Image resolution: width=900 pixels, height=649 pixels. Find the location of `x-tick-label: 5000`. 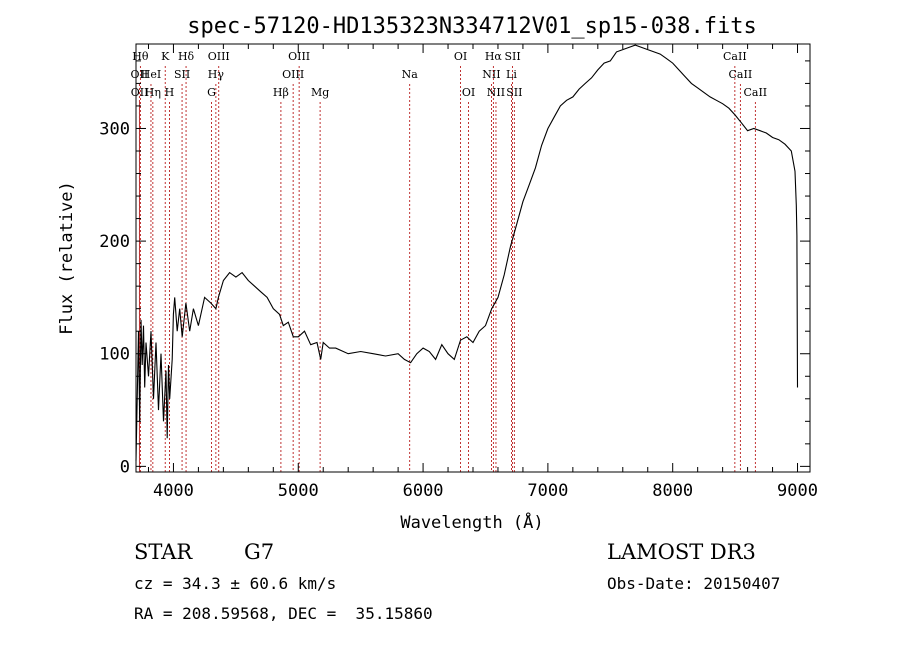

x-tick-label: 5000 is located at coordinates (298, 491).